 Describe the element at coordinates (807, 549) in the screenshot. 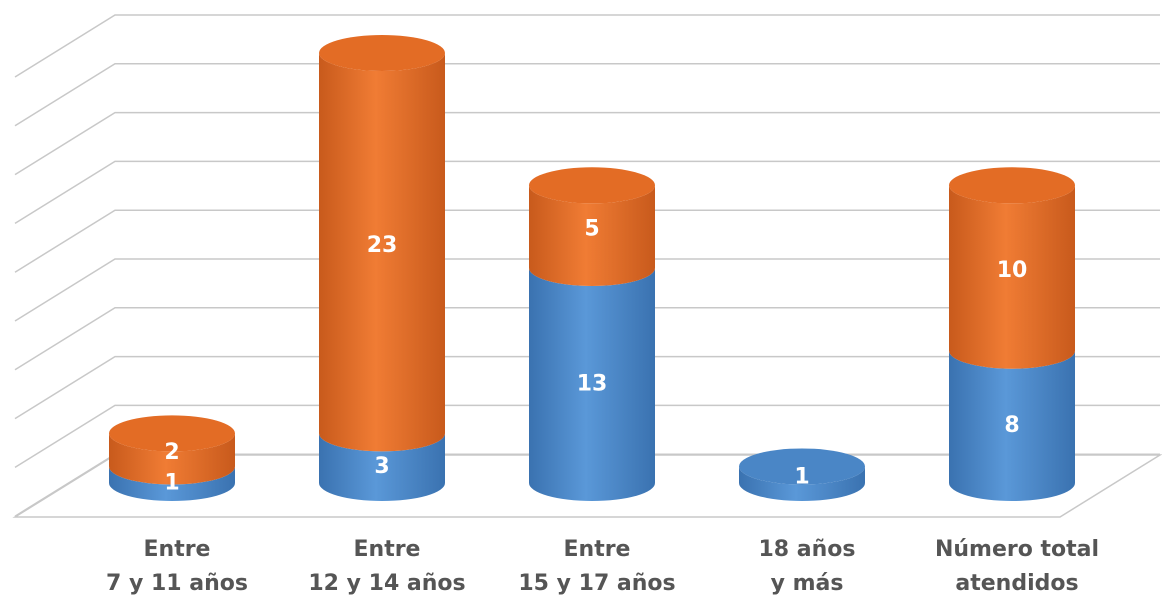

I see `x-tick-label: 18 años` at that location.